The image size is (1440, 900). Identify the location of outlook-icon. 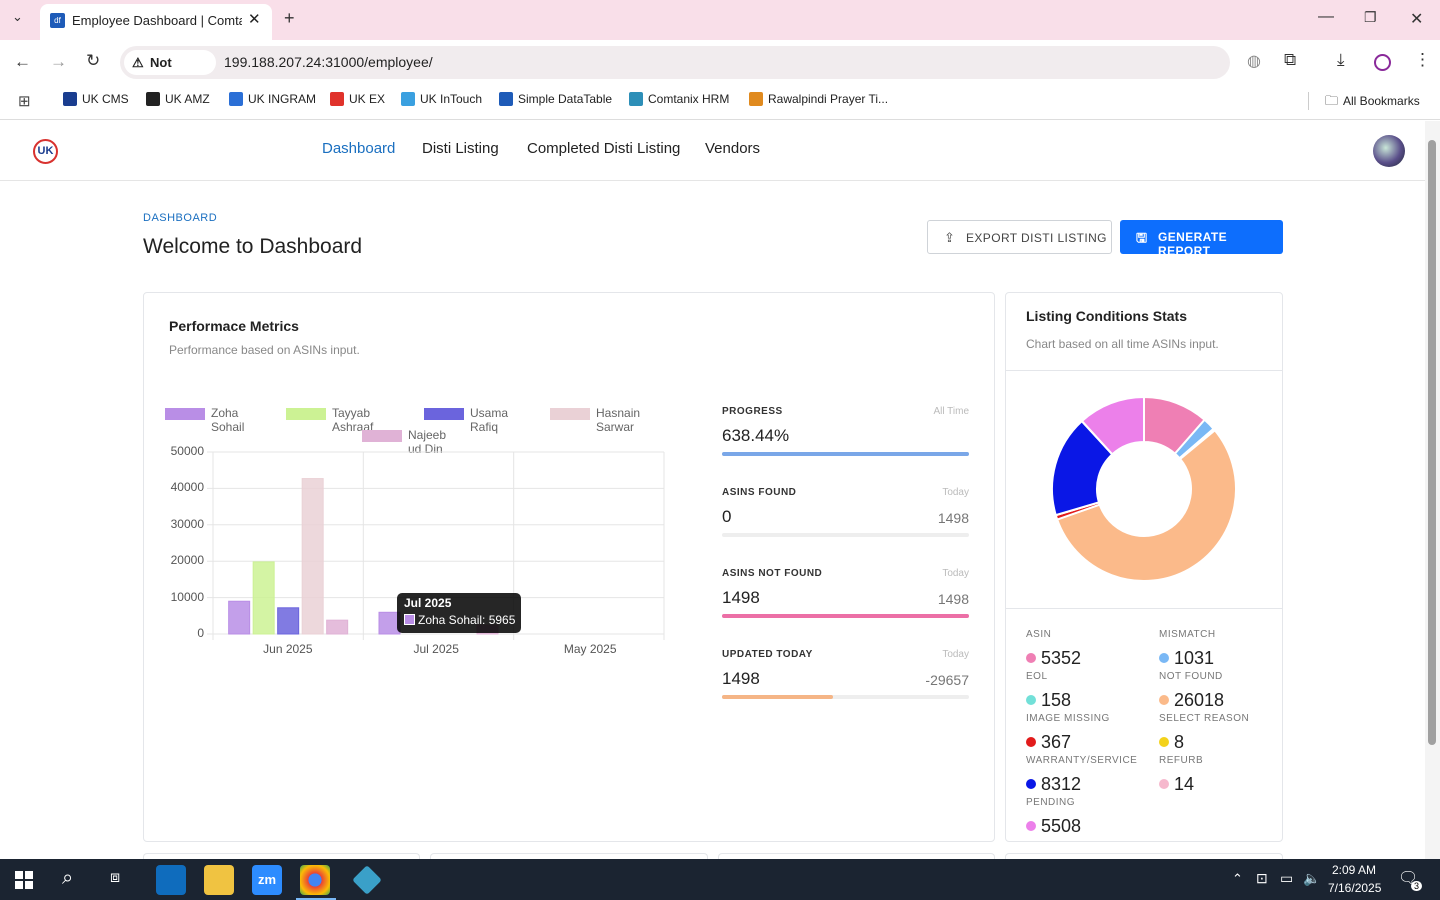
(171, 880).